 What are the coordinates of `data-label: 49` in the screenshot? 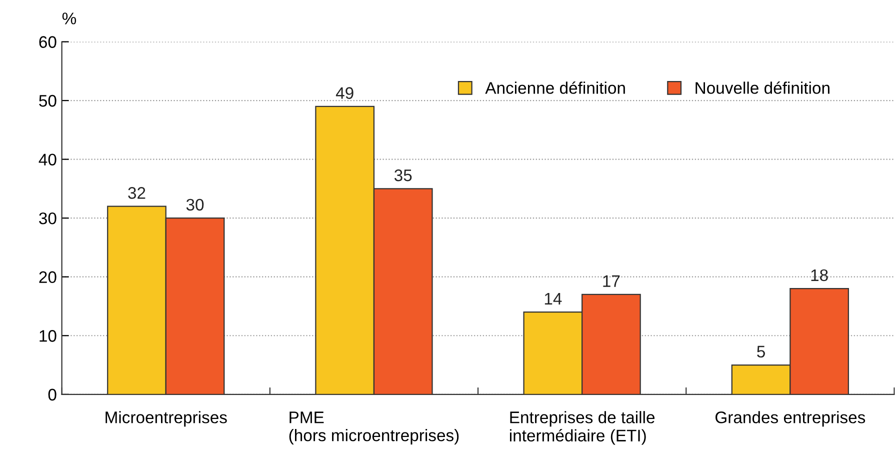 It's located at (345, 93).